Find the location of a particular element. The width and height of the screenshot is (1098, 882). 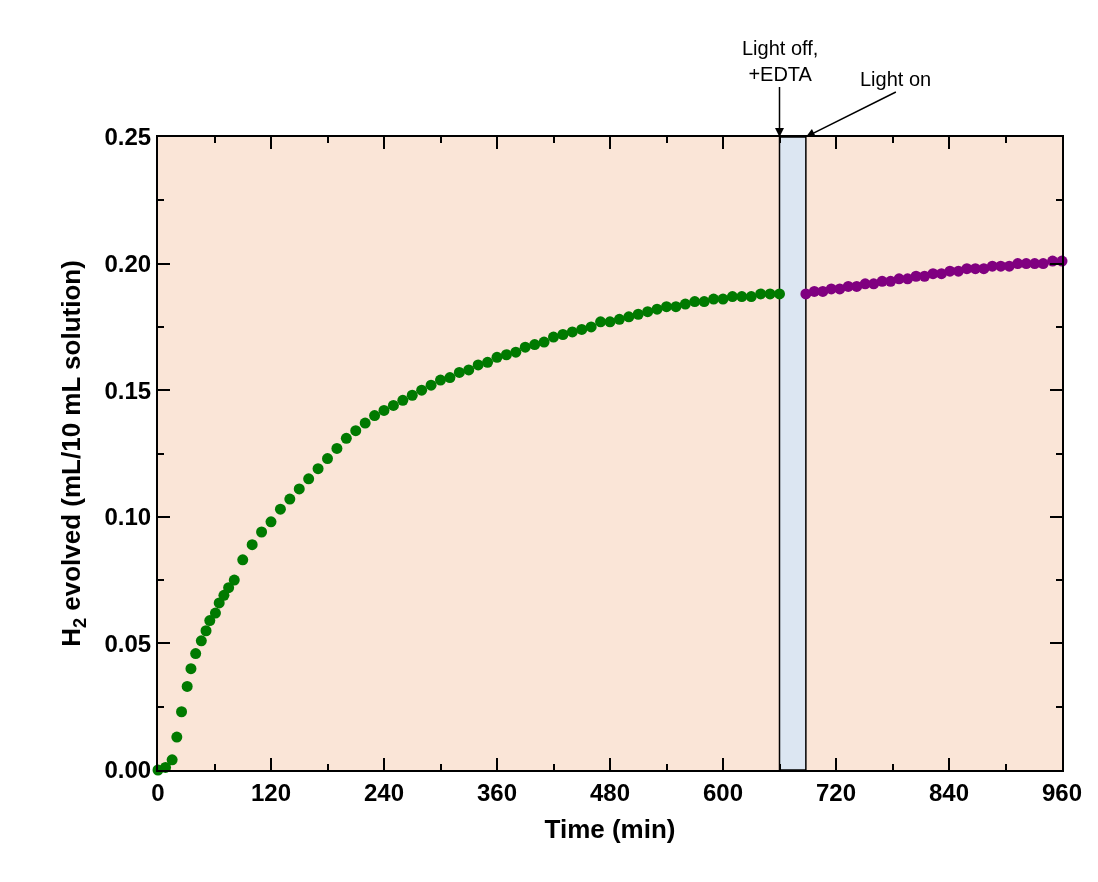

x-tick-label: 960 is located at coordinates (1062, 792).